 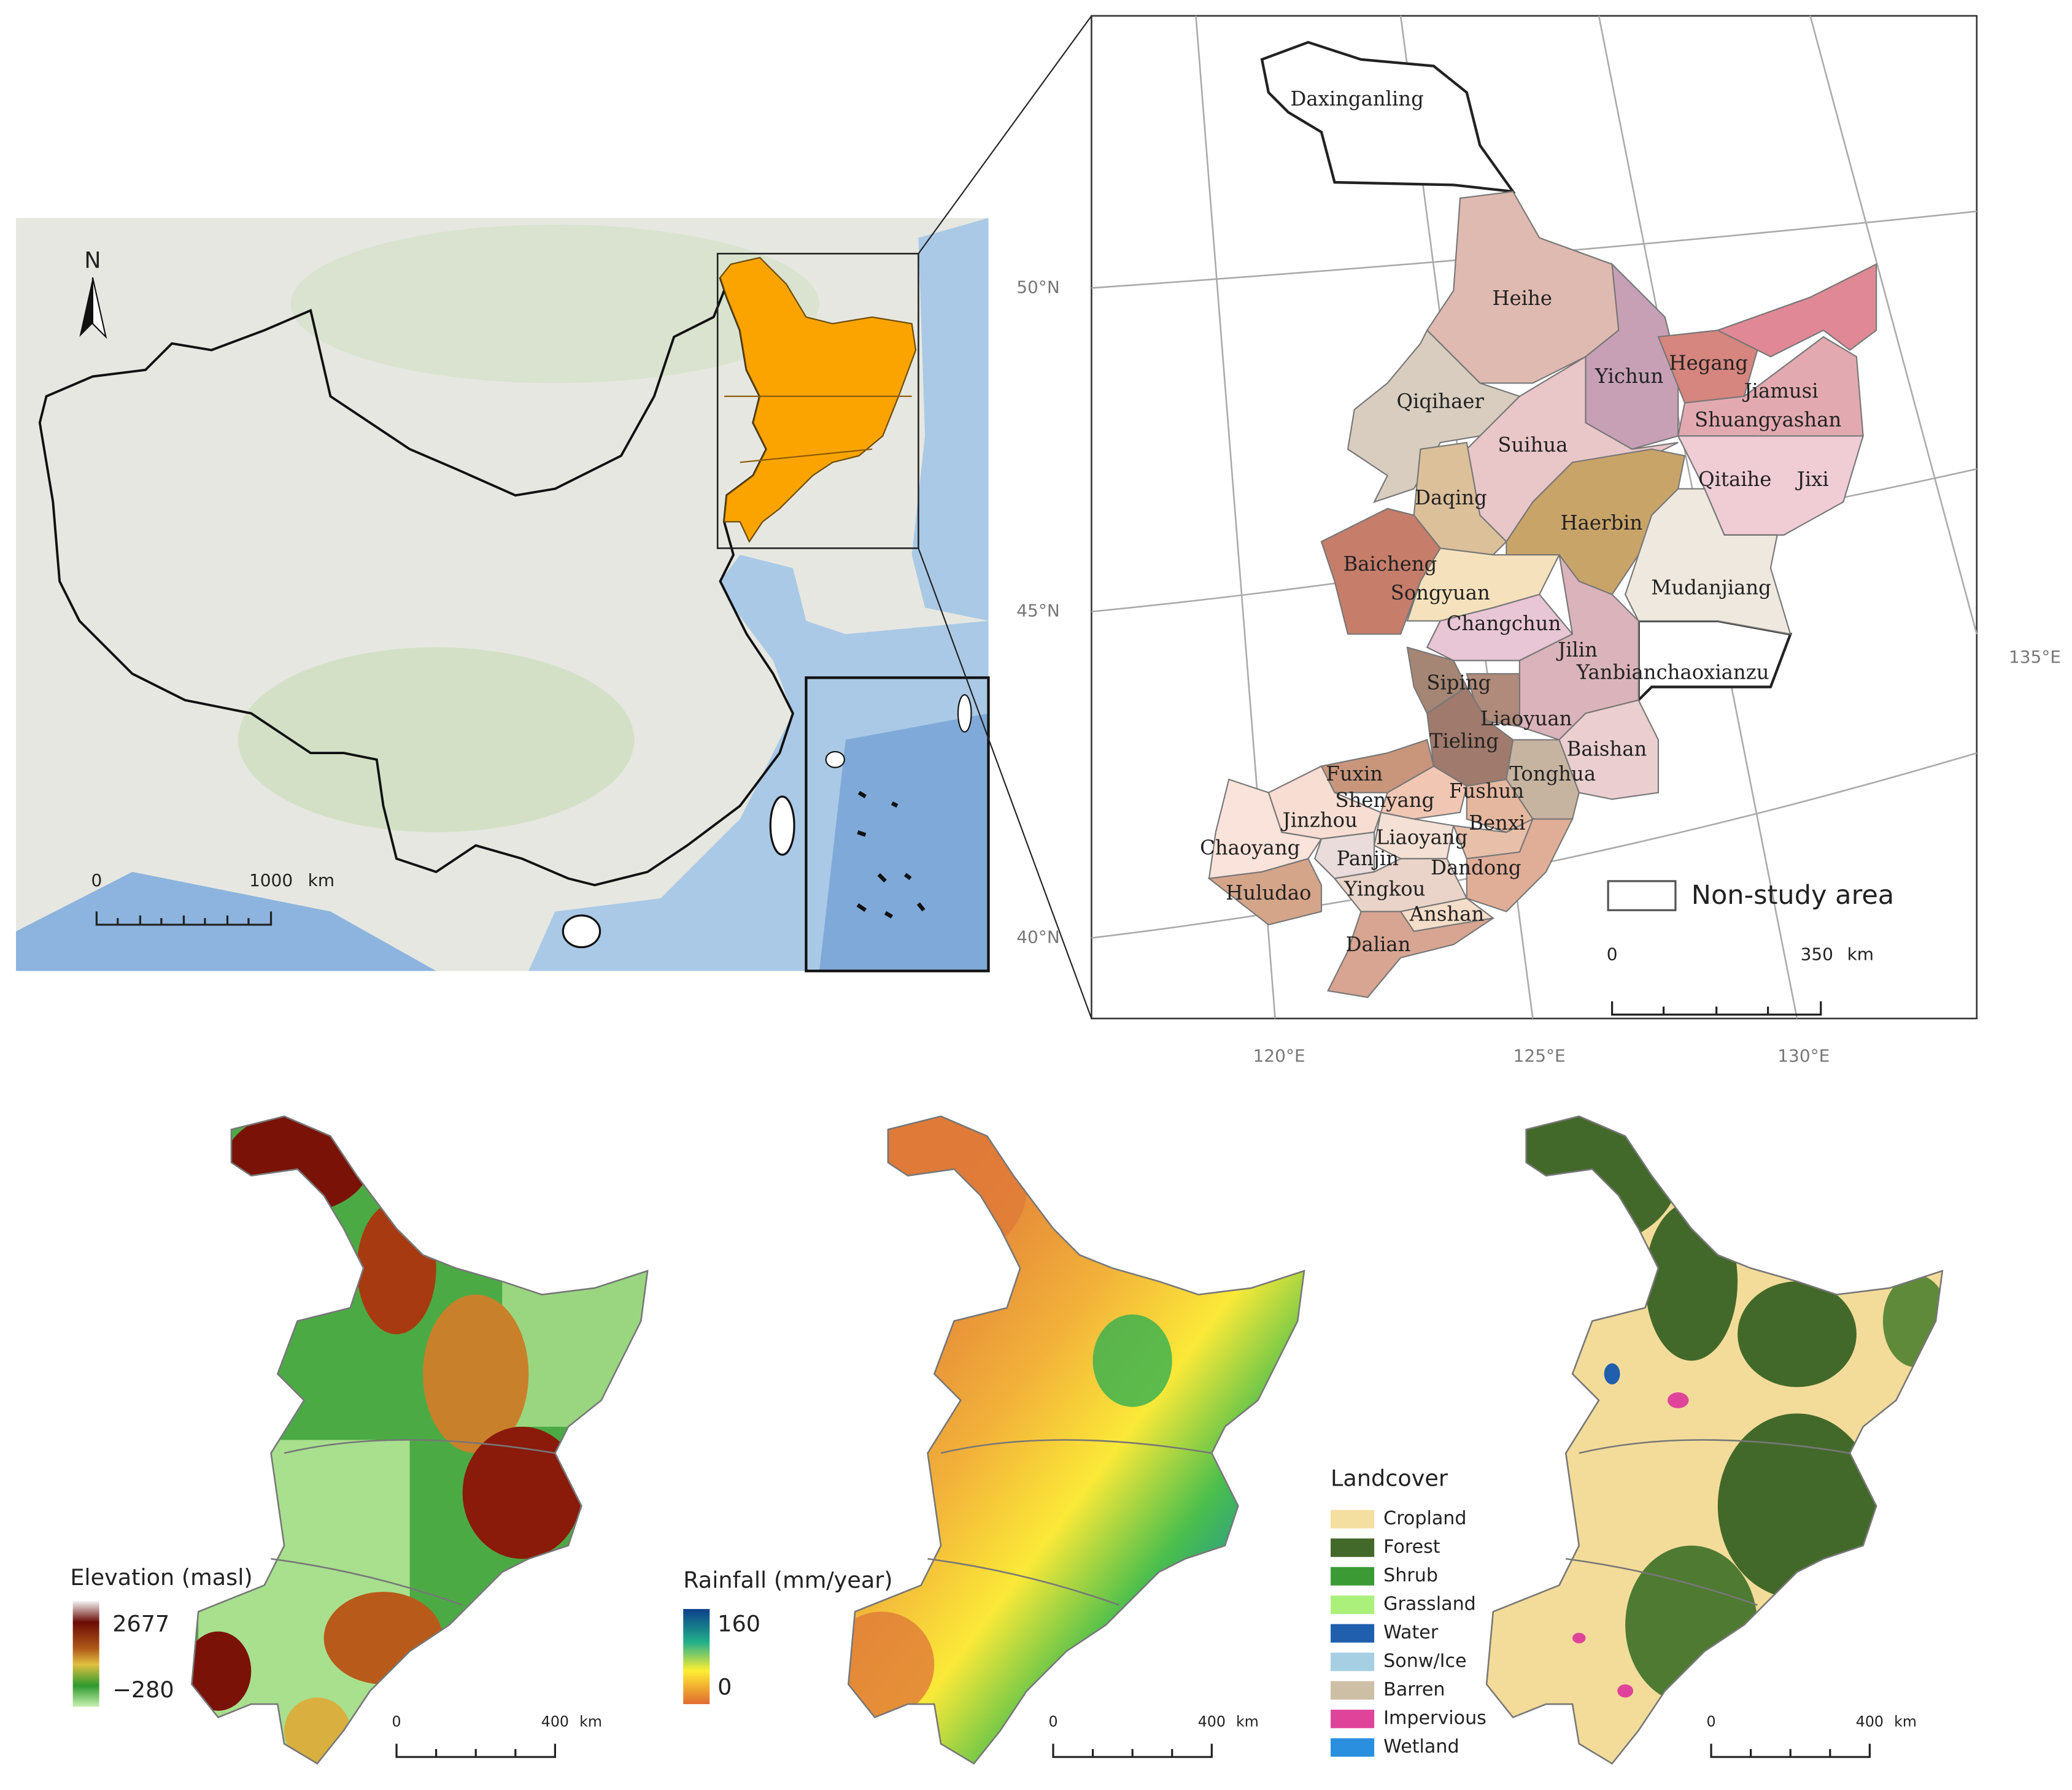 I want to click on label: Tonghua, so click(x=1552, y=774).